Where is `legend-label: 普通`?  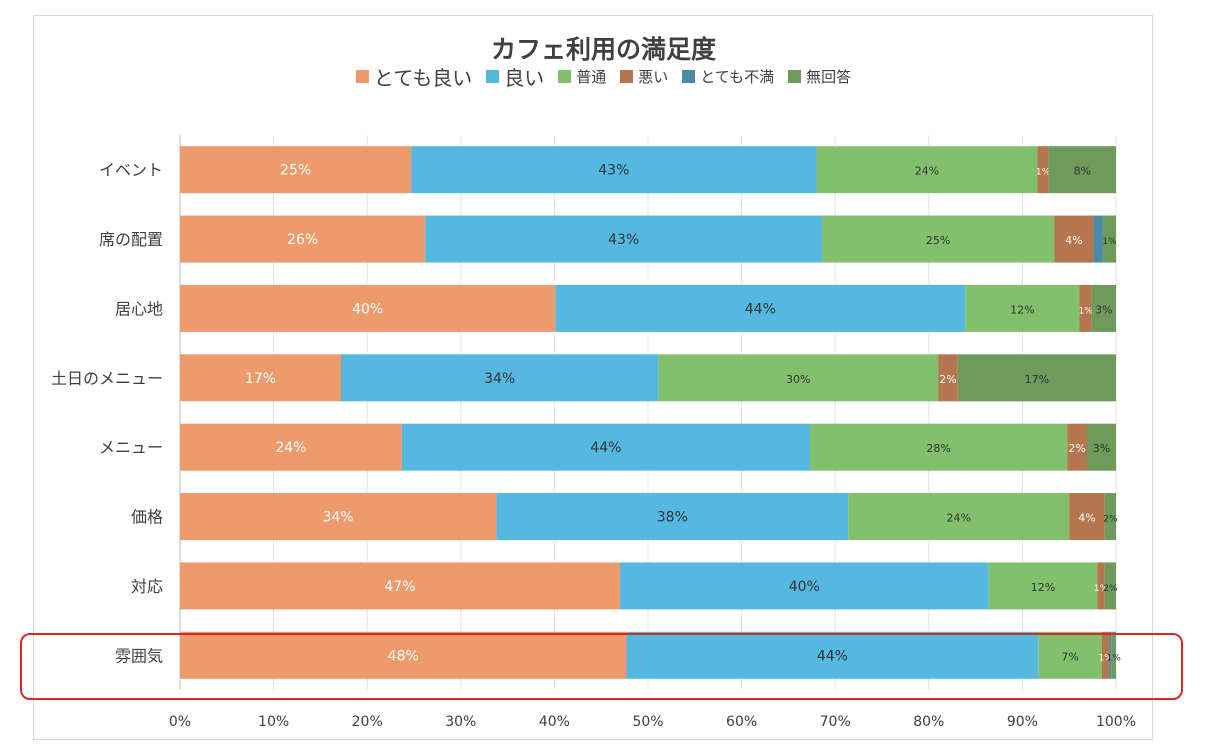 legend-label: 普通 is located at coordinates (591, 77).